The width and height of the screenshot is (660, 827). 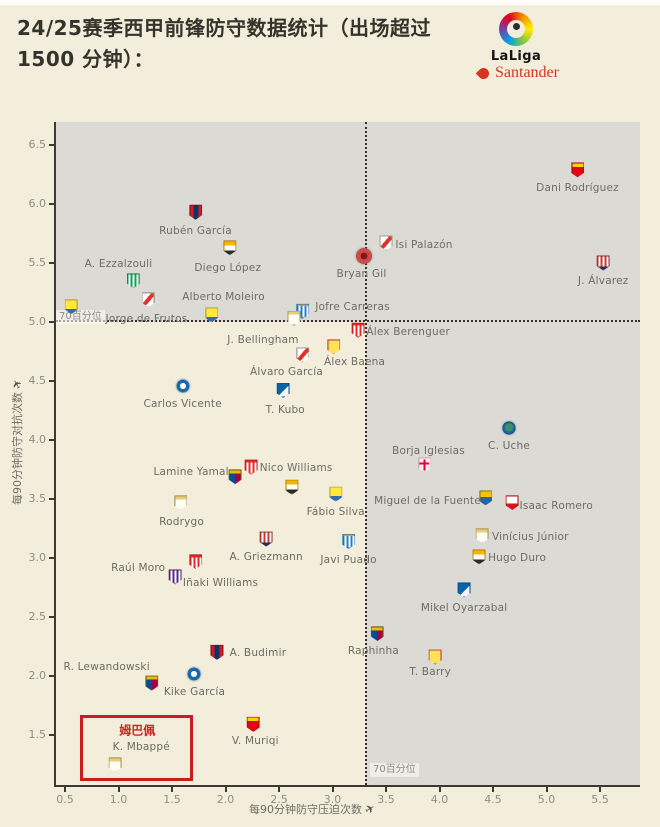 I want to click on player-label: T. Kubo, so click(x=285, y=410).